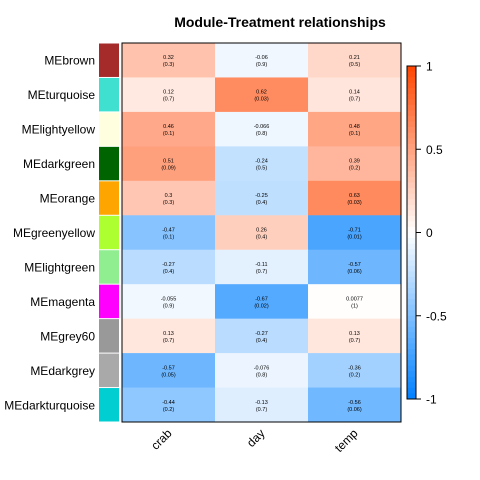 The height and width of the screenshot is (480, 480). I want to click on colorbar-tick-label: -0.5, so click(436, 316).